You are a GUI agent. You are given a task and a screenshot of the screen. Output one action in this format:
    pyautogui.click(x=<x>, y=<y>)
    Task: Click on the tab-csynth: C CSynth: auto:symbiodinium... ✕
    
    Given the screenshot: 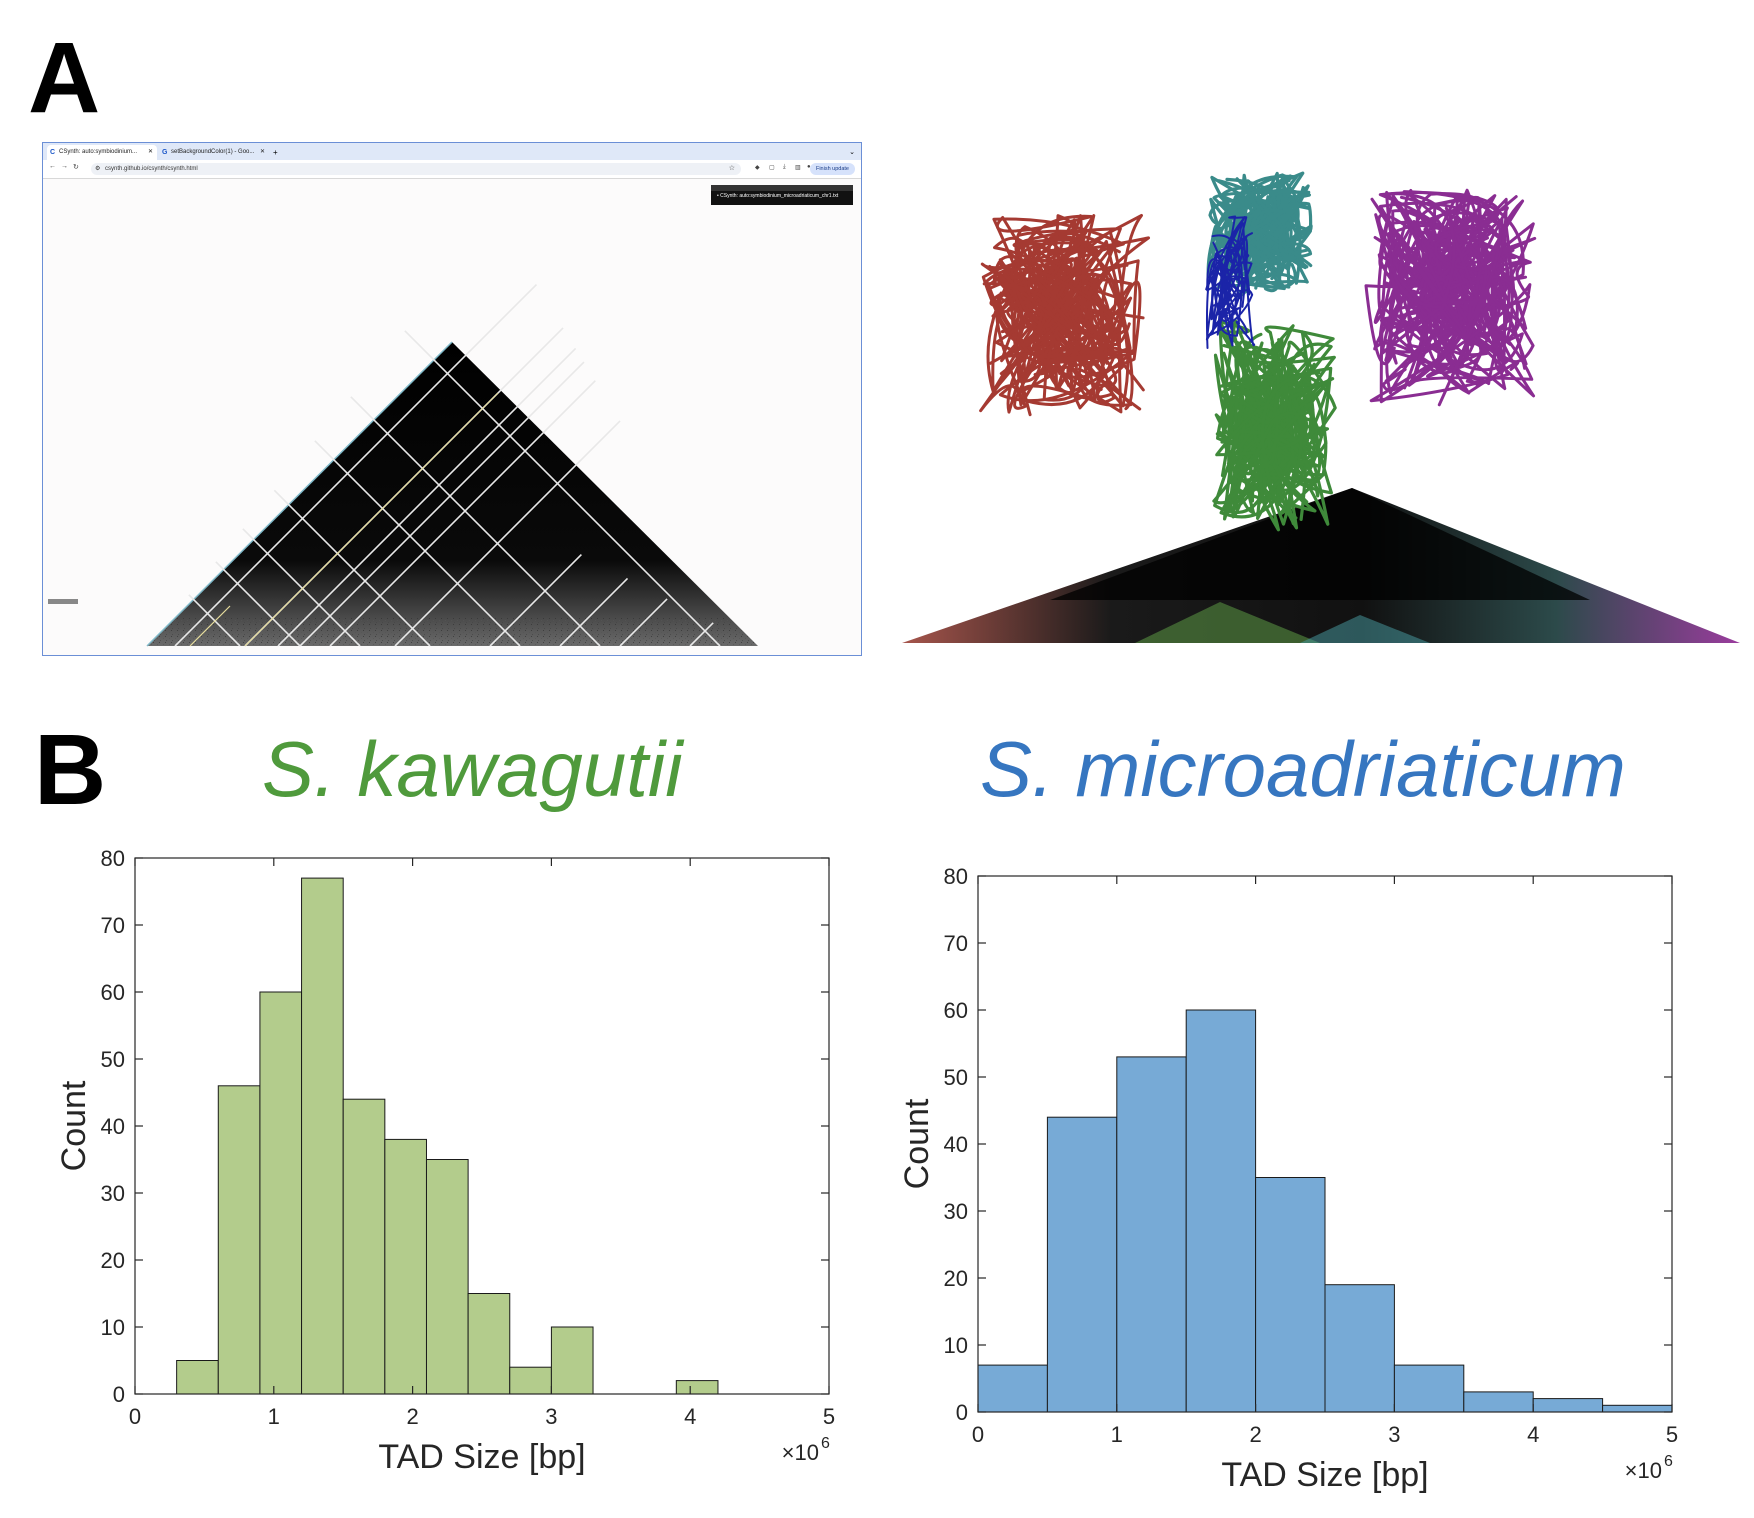 What is the action you would take?
    pyautogui.click(x=102, y=152)
    